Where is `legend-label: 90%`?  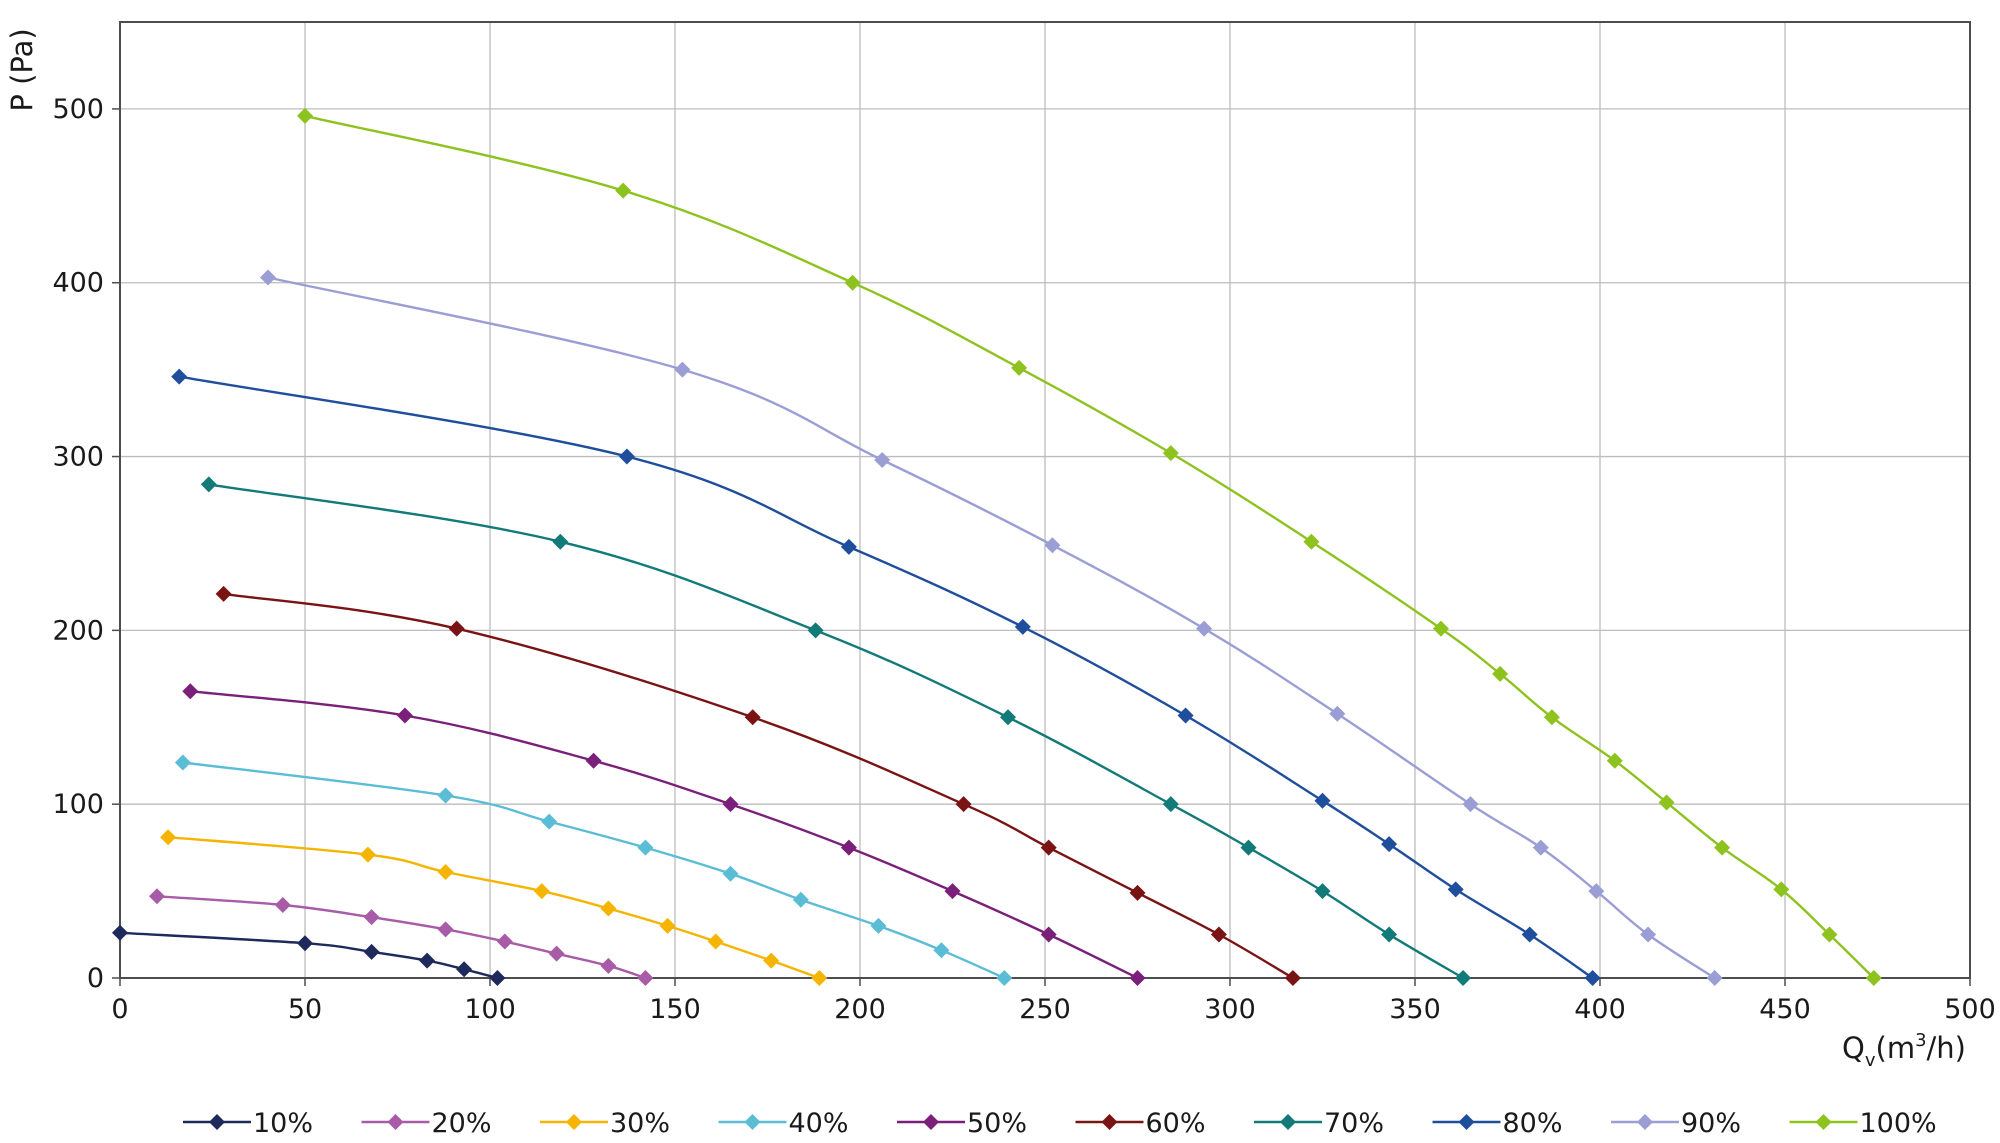 legend-label: 90% is located at coordinates (1711, 1123).